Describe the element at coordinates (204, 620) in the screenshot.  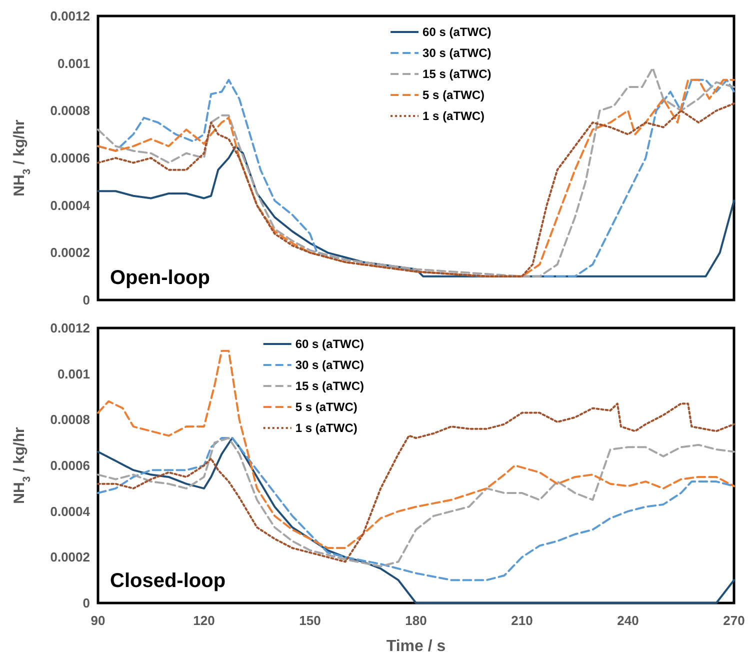
I see `x-tick-label: 120` at that location.